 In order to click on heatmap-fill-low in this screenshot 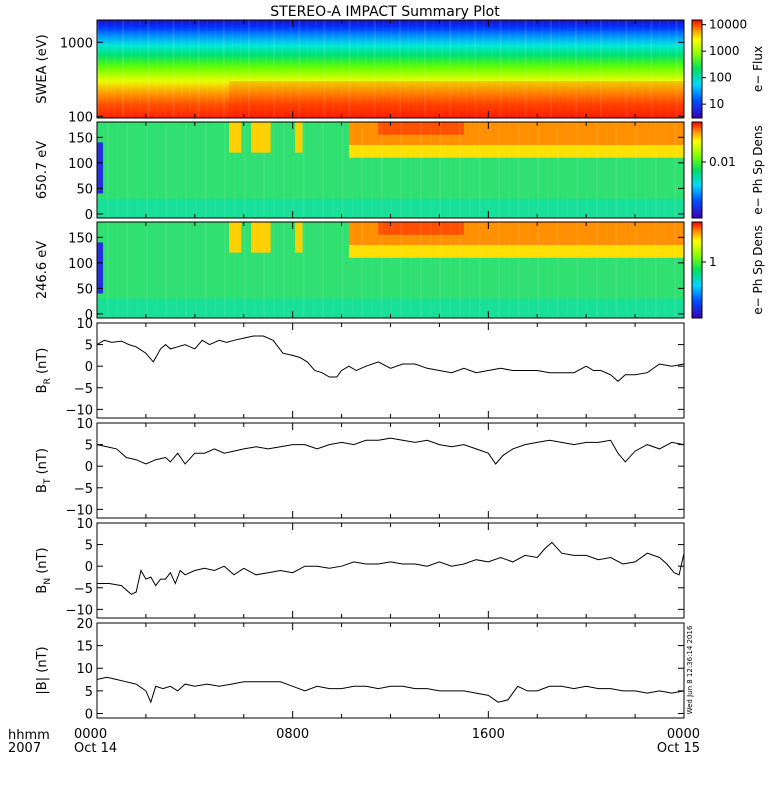, I will do `click(390, 308)`.